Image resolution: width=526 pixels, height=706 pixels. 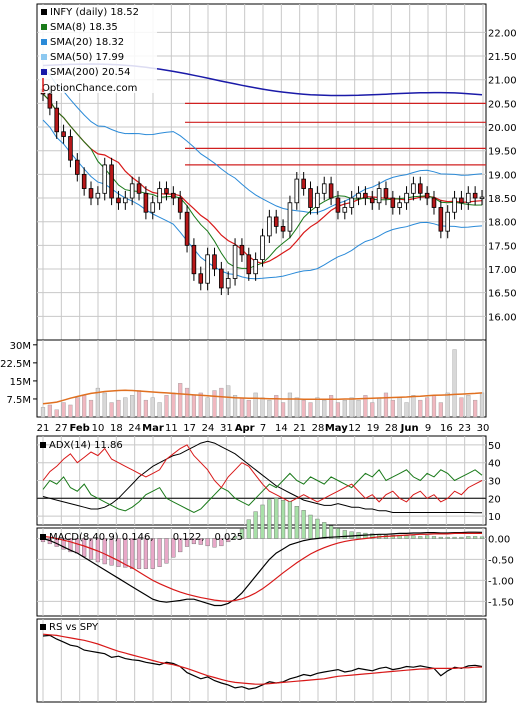 I want to click on legend-label-0: INFY (daily) 18.52, so click(x=94, y=12).